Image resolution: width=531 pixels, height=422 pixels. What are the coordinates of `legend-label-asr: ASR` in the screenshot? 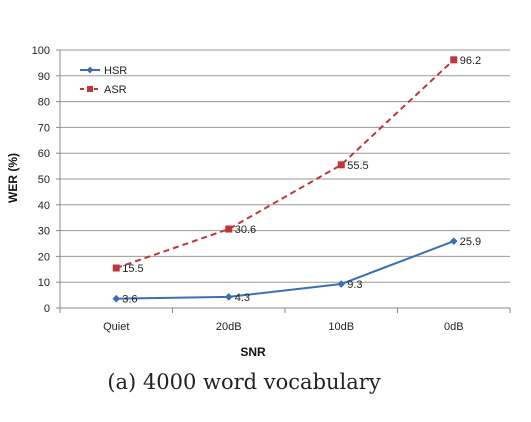 It's located at (115, 90).